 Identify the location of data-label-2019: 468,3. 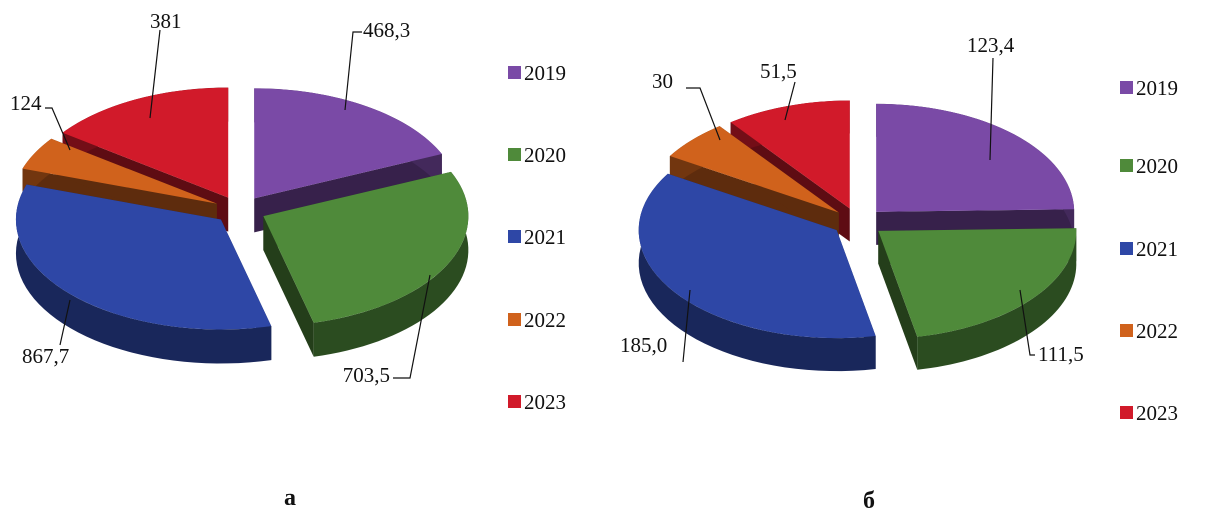
(386, 30).